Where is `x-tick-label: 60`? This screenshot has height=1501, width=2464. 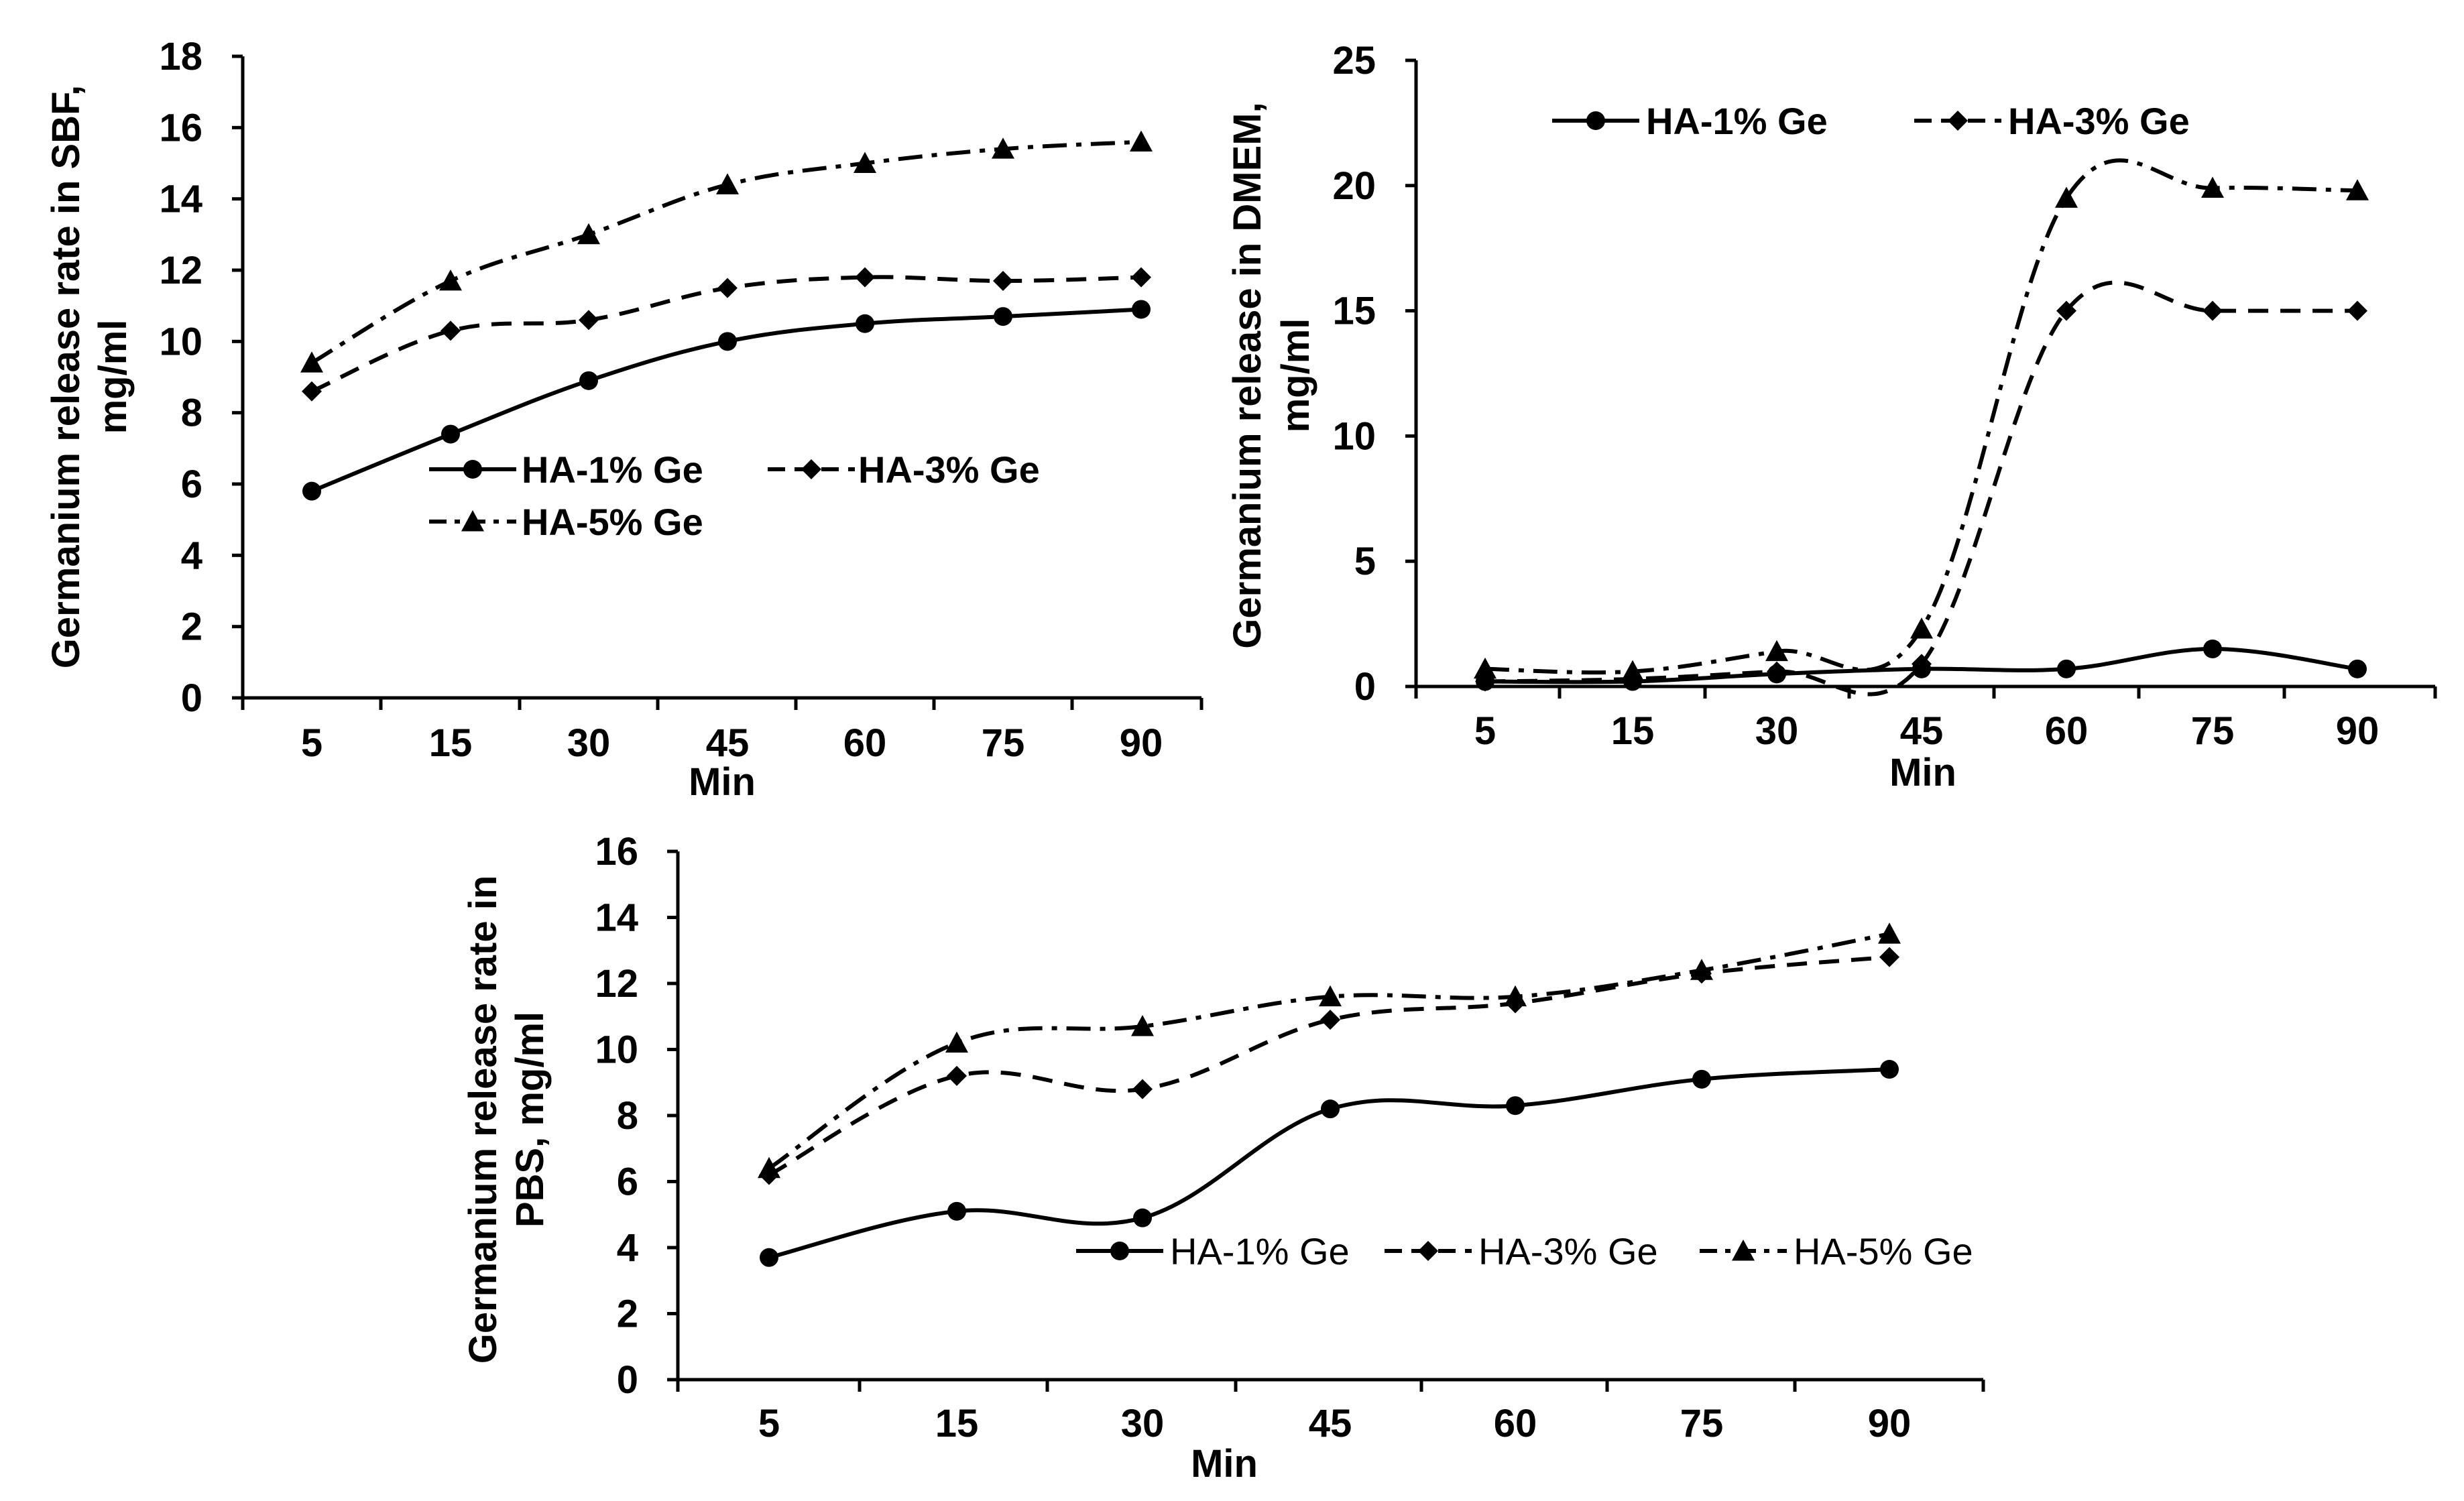 x-tick-label: 60 is located at coordinates (1515, 1424).